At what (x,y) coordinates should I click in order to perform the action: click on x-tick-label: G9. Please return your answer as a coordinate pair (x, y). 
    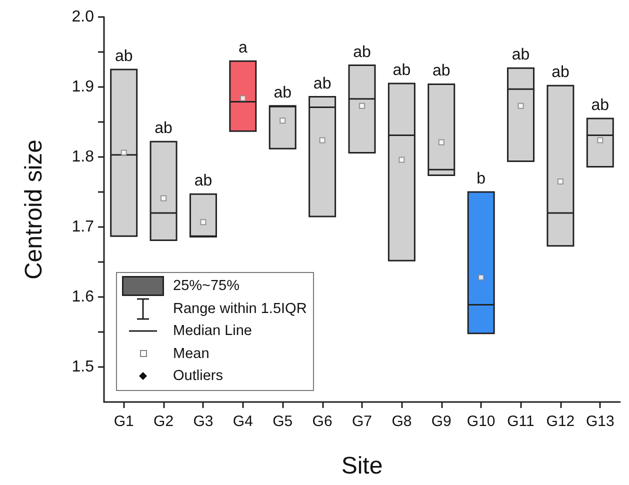
    Looking at the image, I should click on (441, 421).